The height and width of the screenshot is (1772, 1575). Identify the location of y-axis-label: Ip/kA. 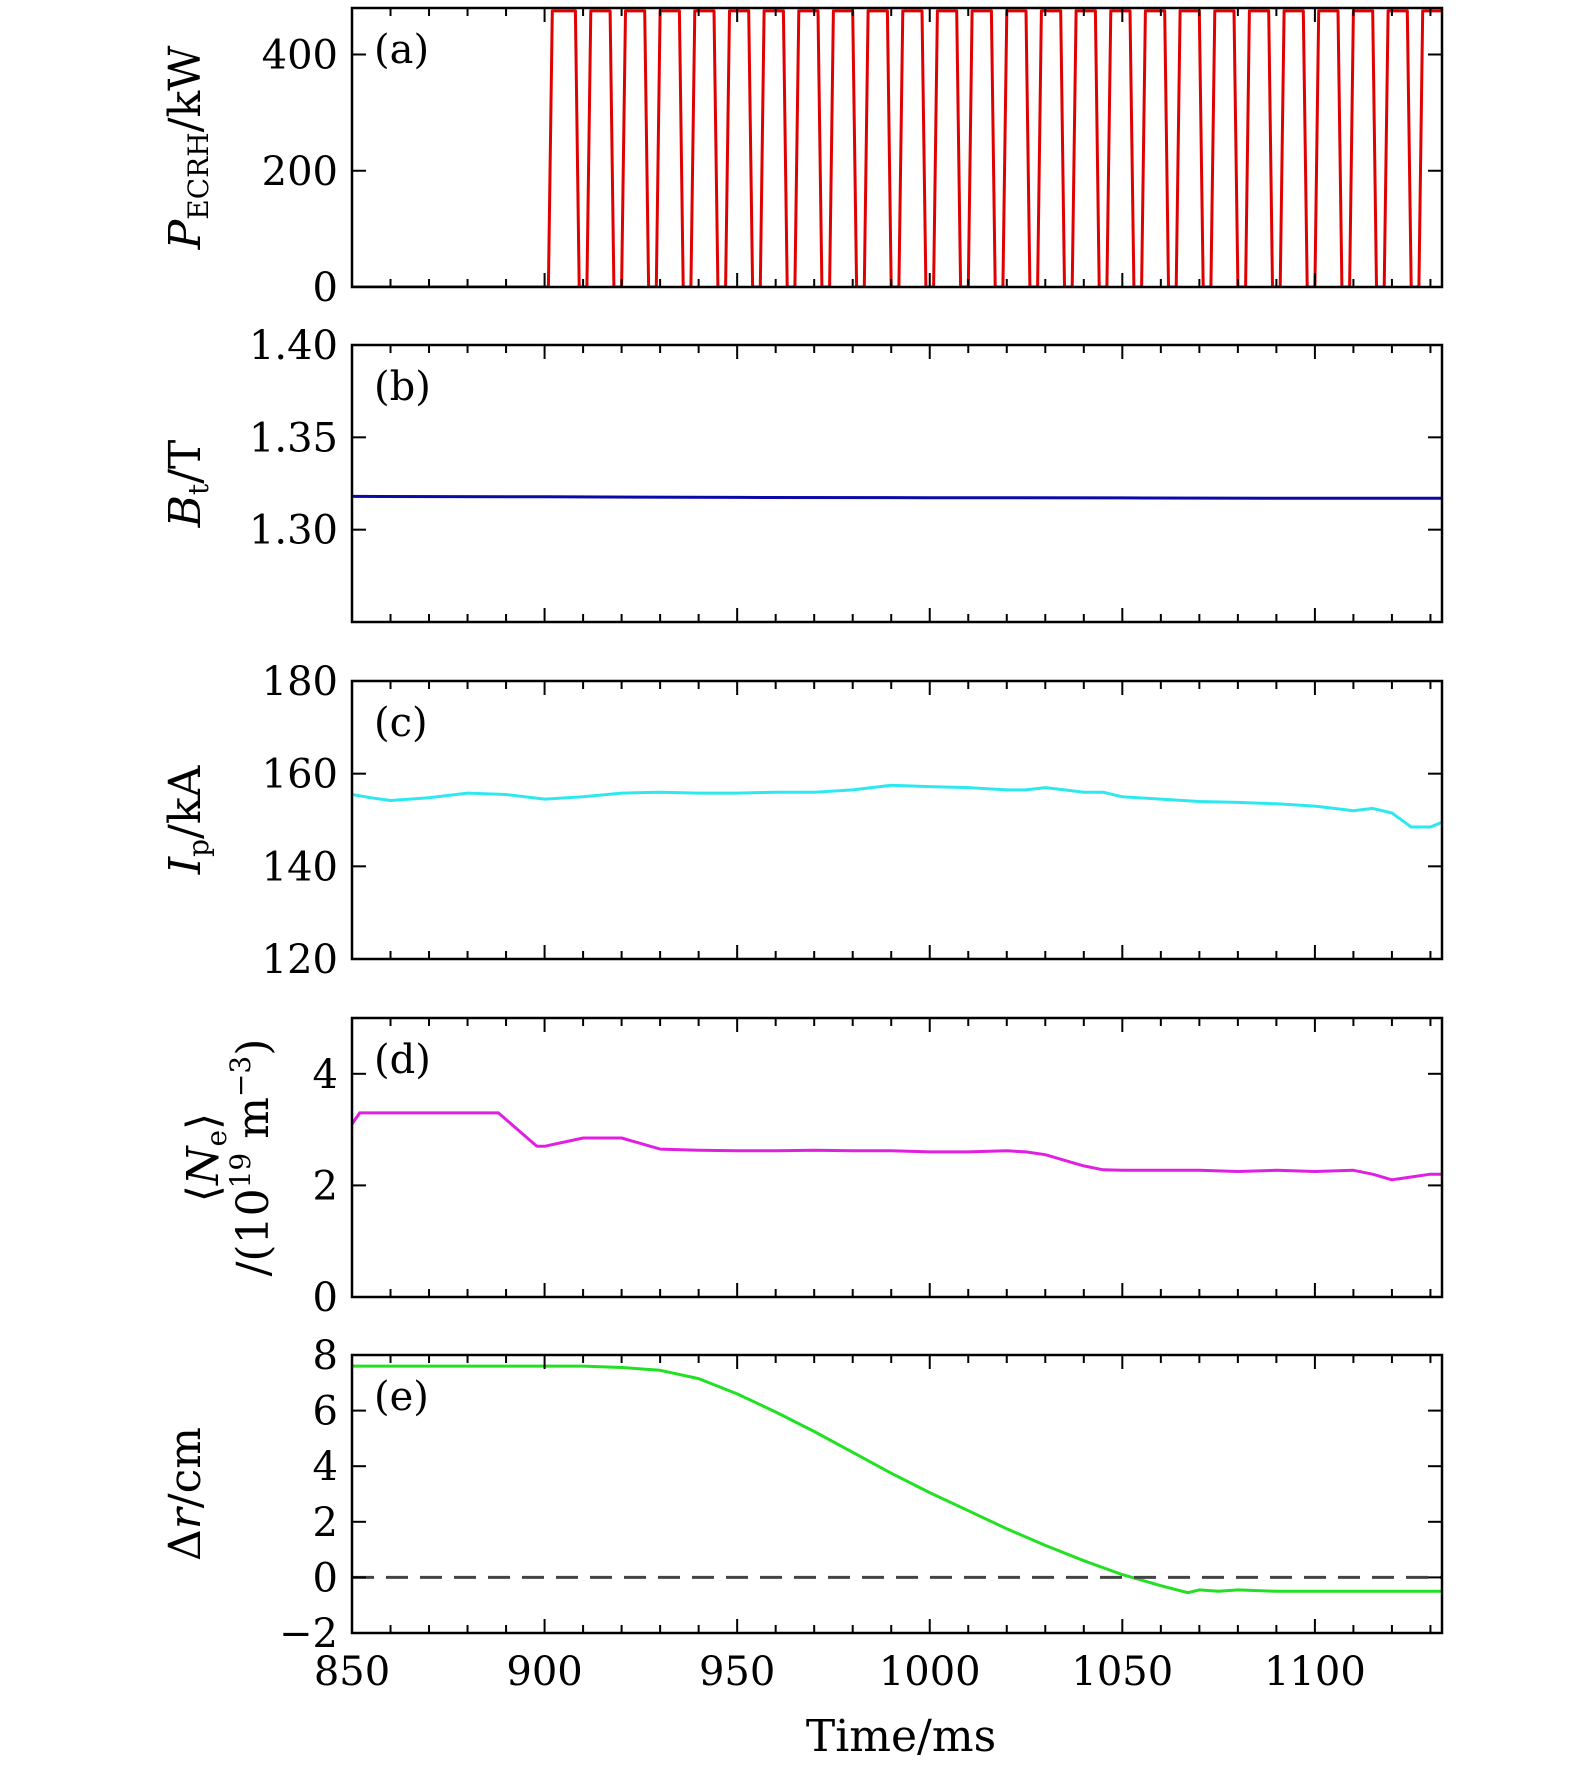
(187, 819).